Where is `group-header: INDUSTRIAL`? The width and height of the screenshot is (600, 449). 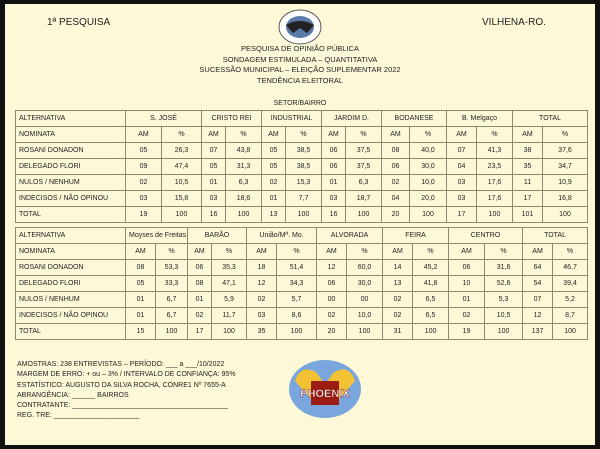 group-header: INDUSTRIAL is located at coordinates (291, 118).